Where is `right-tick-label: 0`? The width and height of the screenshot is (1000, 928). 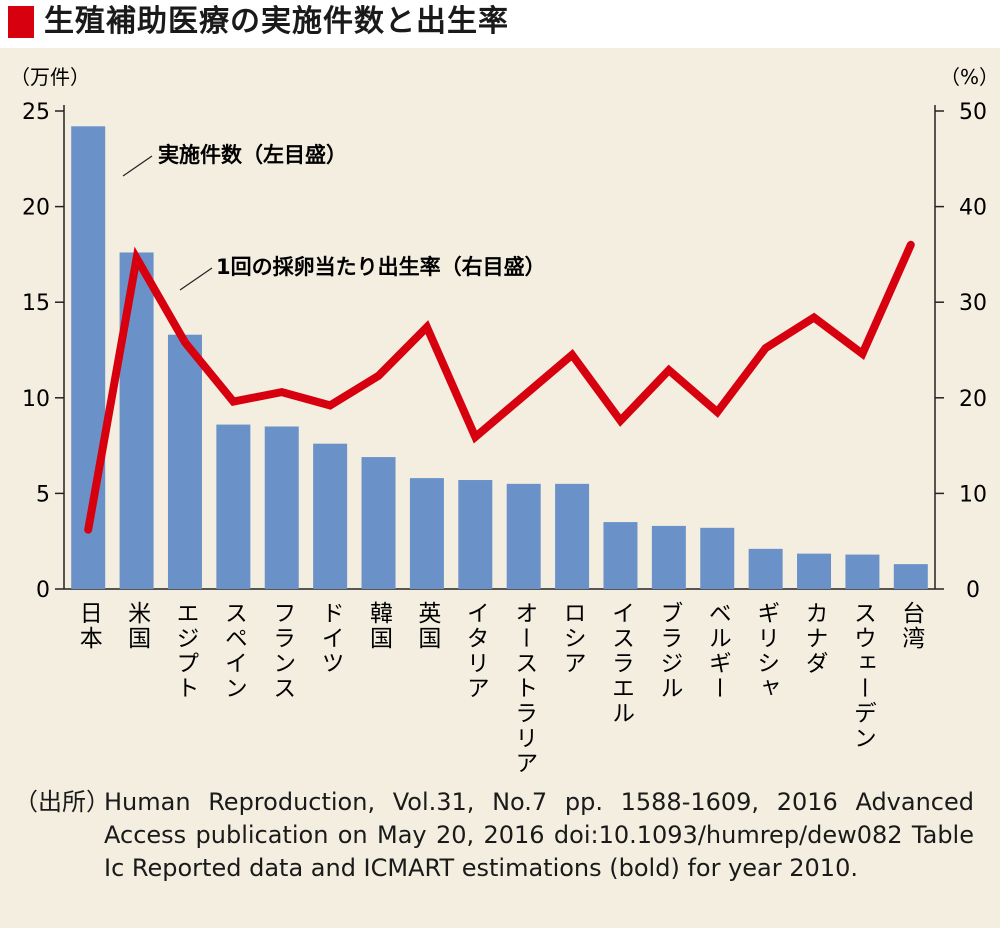
right-tick-label: 0 is located at coordinates (973, 590).